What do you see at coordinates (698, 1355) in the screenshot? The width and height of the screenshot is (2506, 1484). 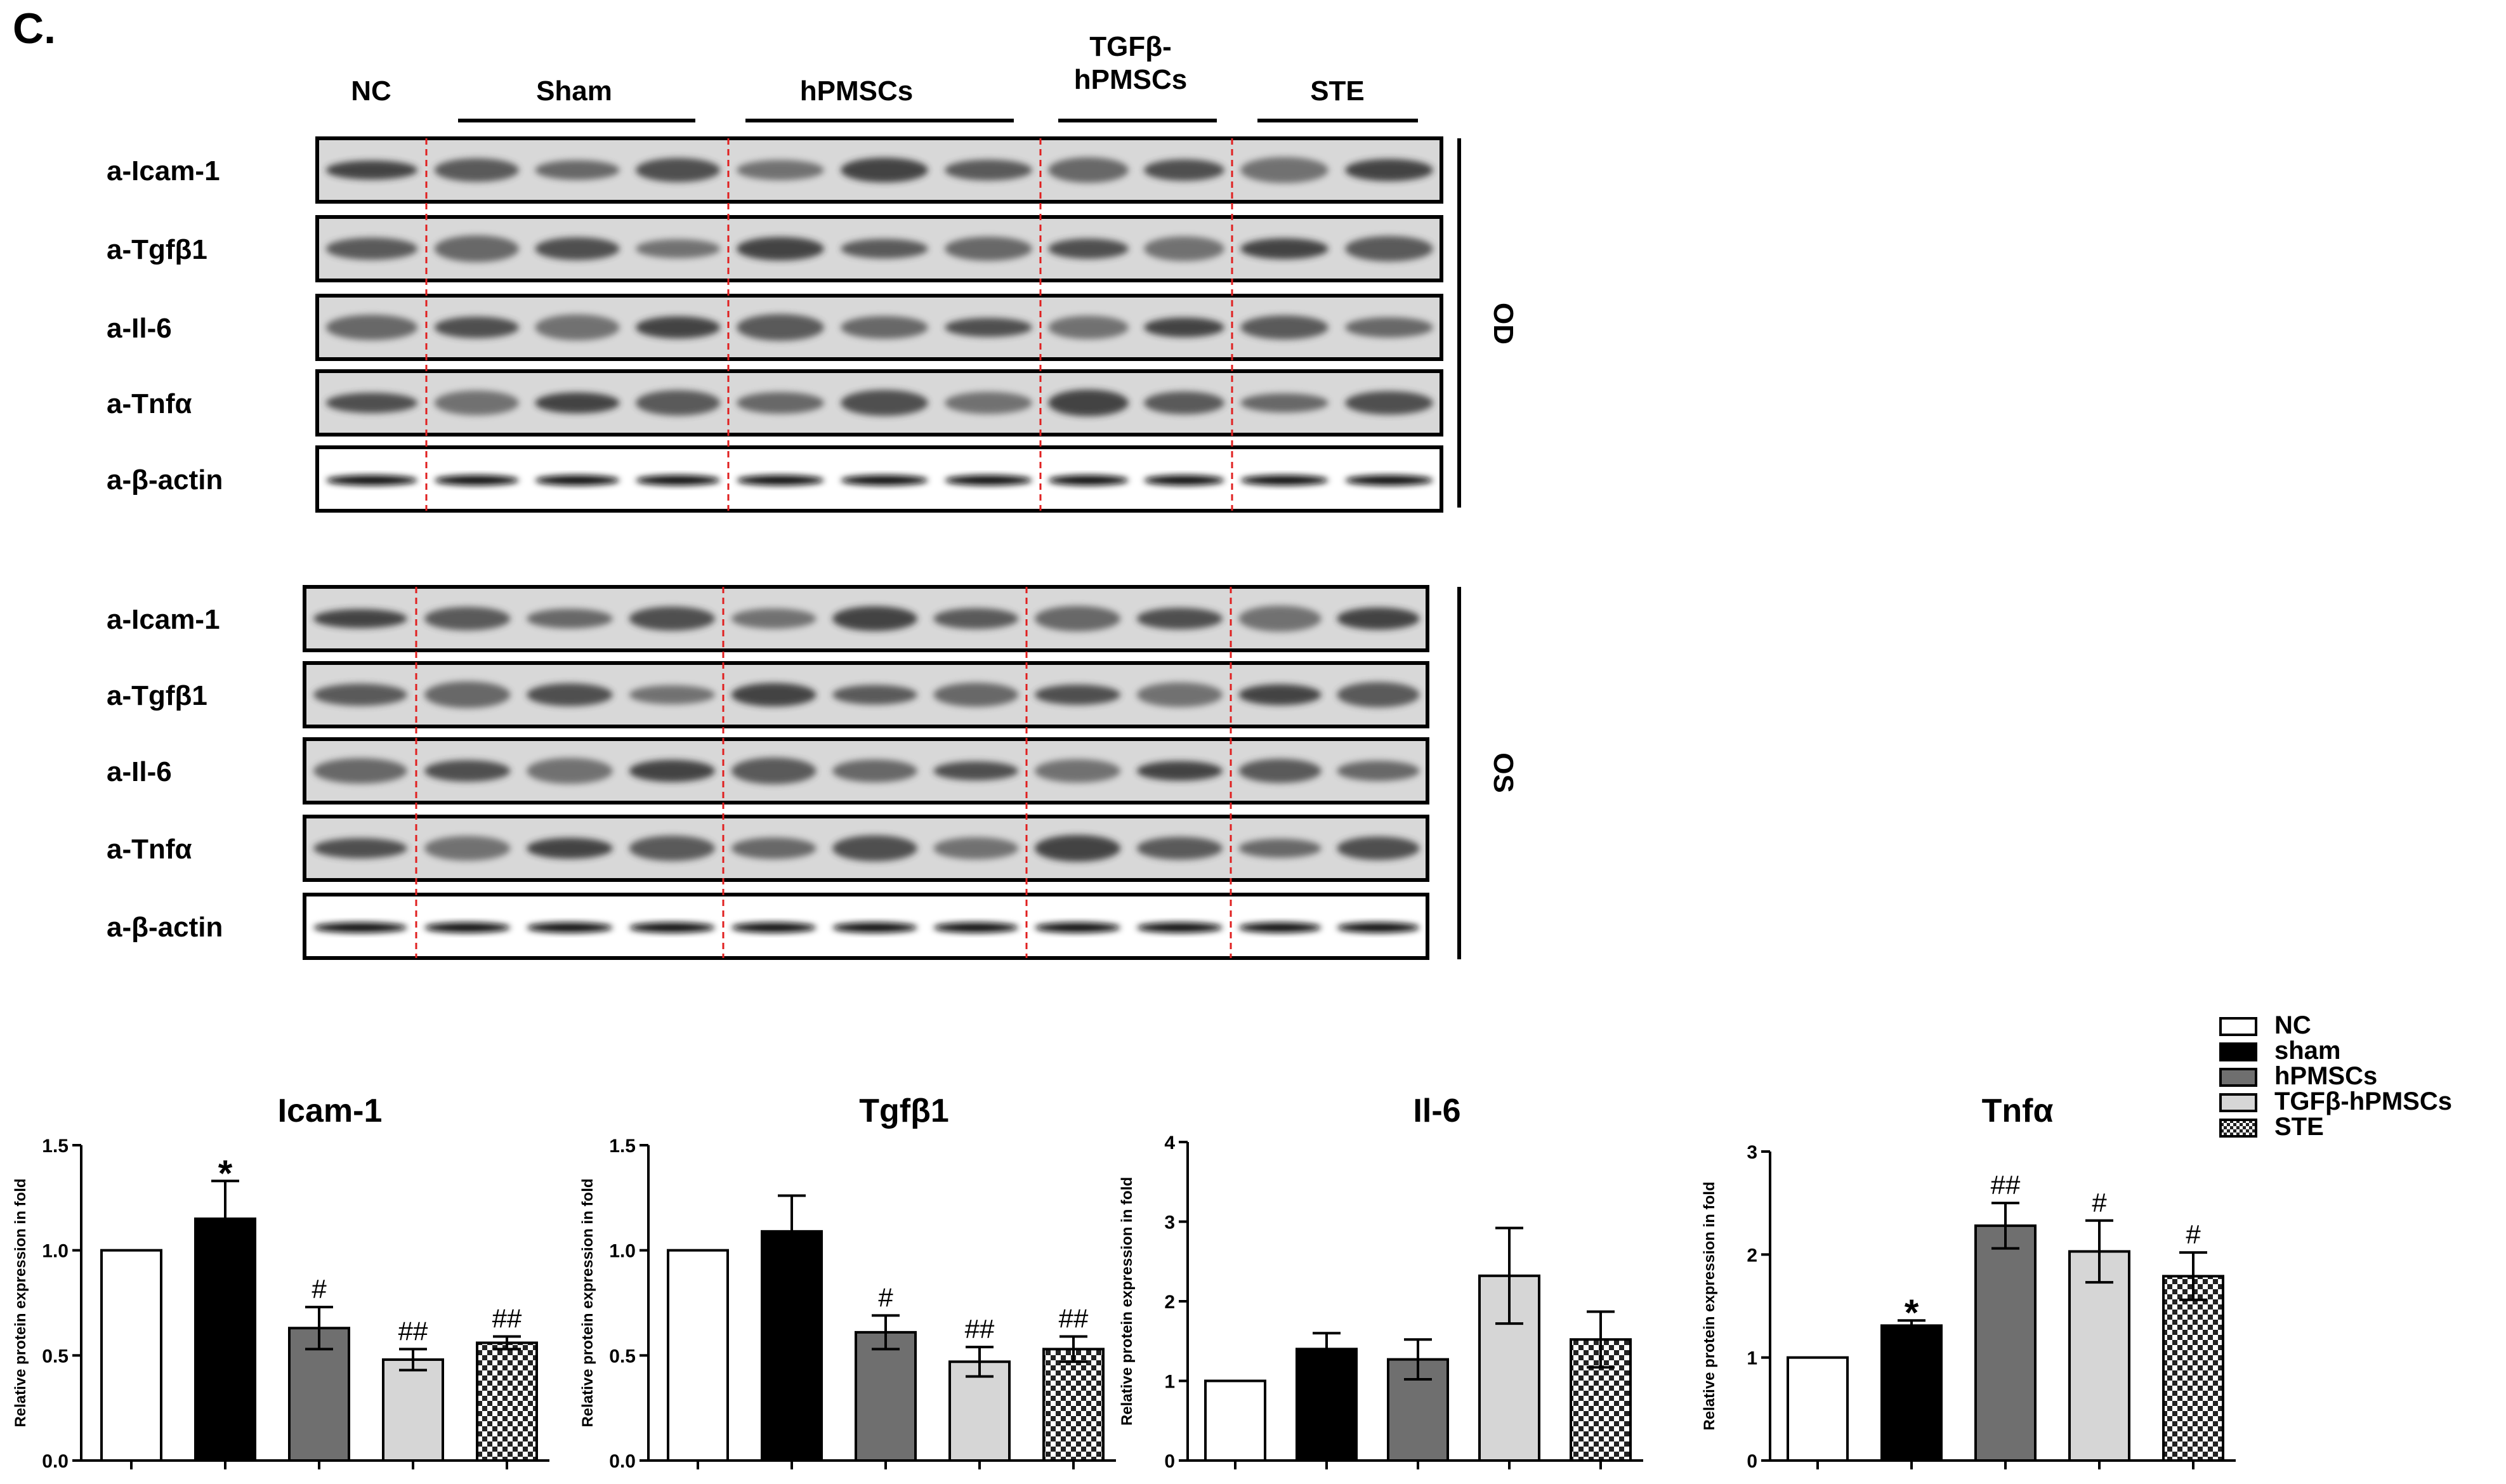 I see `bar-nc` at bounding box center [698, 1355].